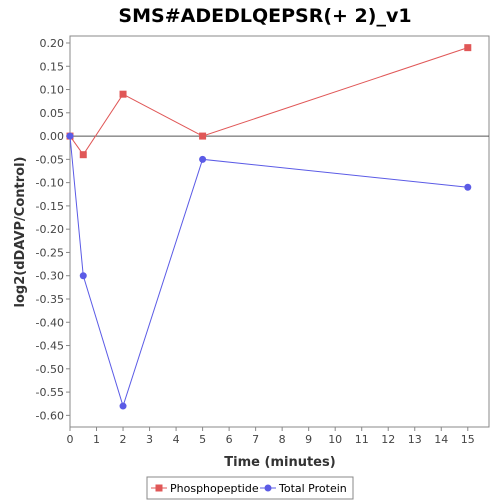 The width and height of the screenshot is (500, 500). I want to click on y-tick-label: -0.50, so click(50, 369).